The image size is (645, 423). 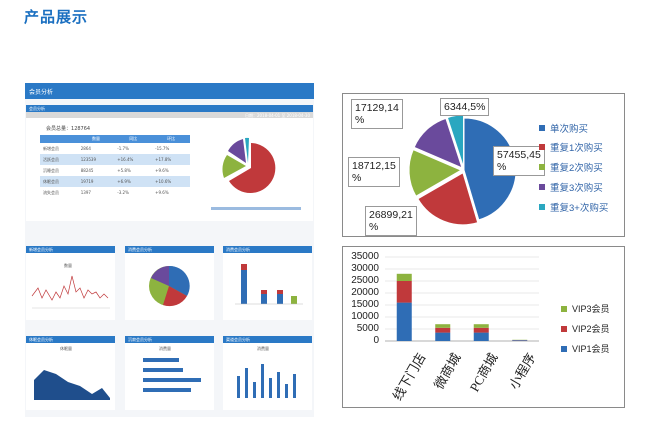 I want to click on table-header-cell, so click(x=59, y=139).